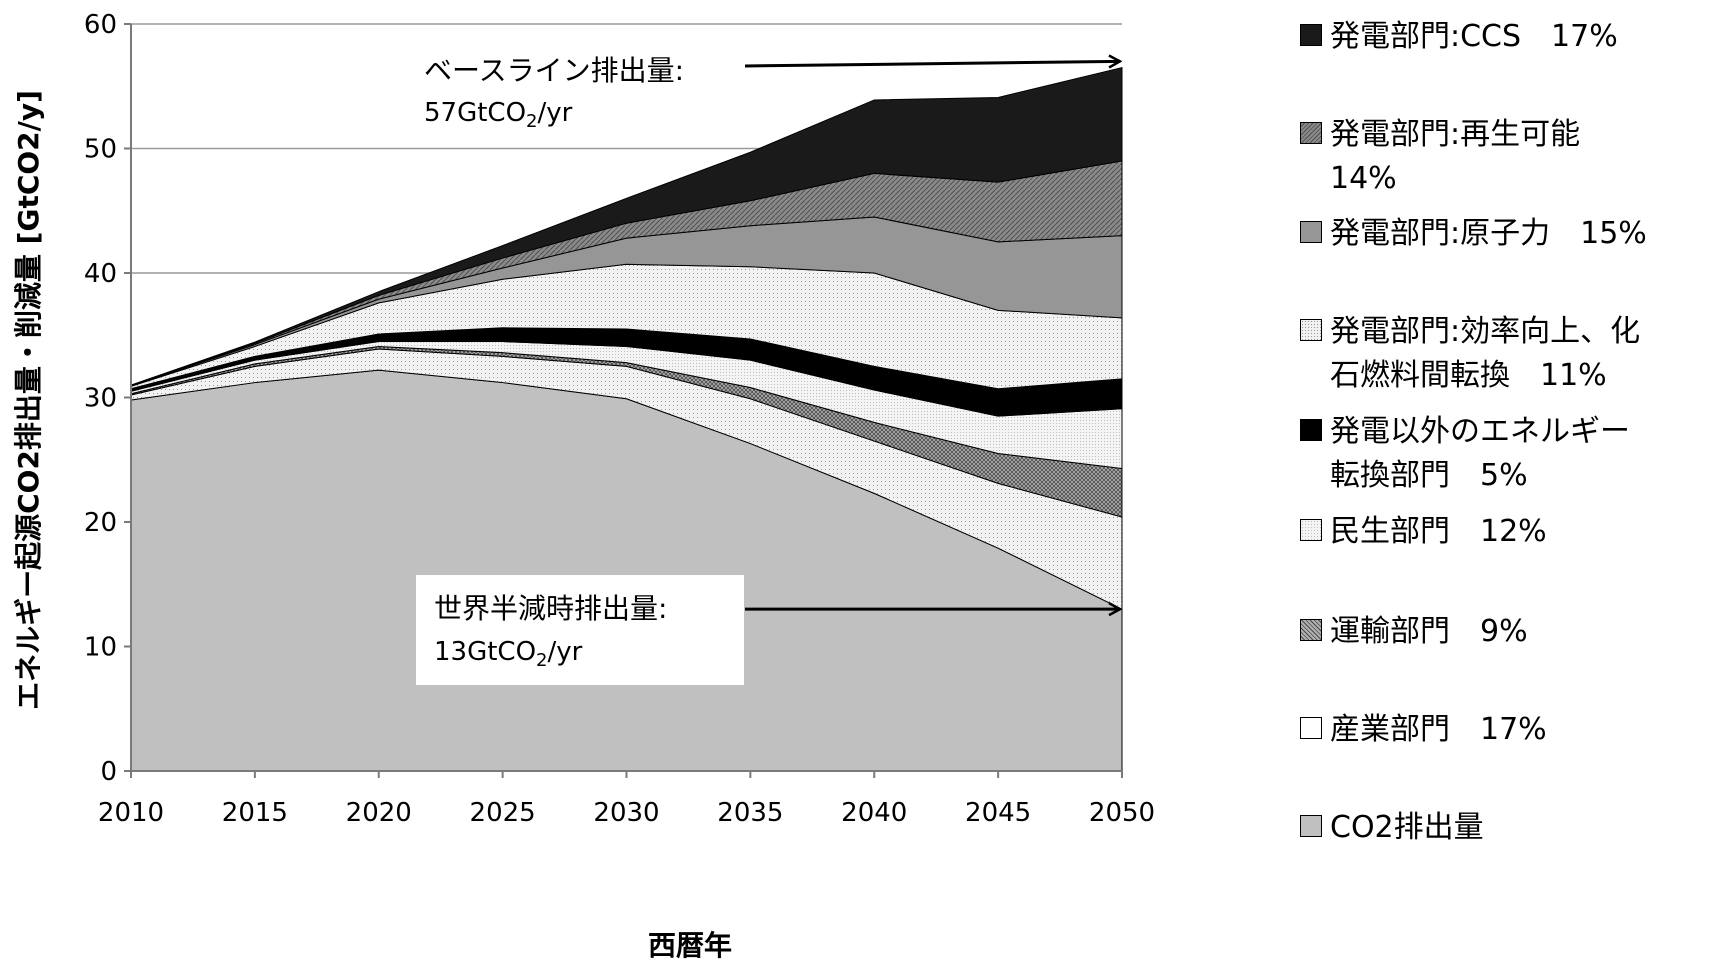 The width and height of the screenshot is (1715, 964). What do you see at coordinates (108, 772) in the screenshot?
I see `y-tick-label: 0` at bounding box center [108, 772].